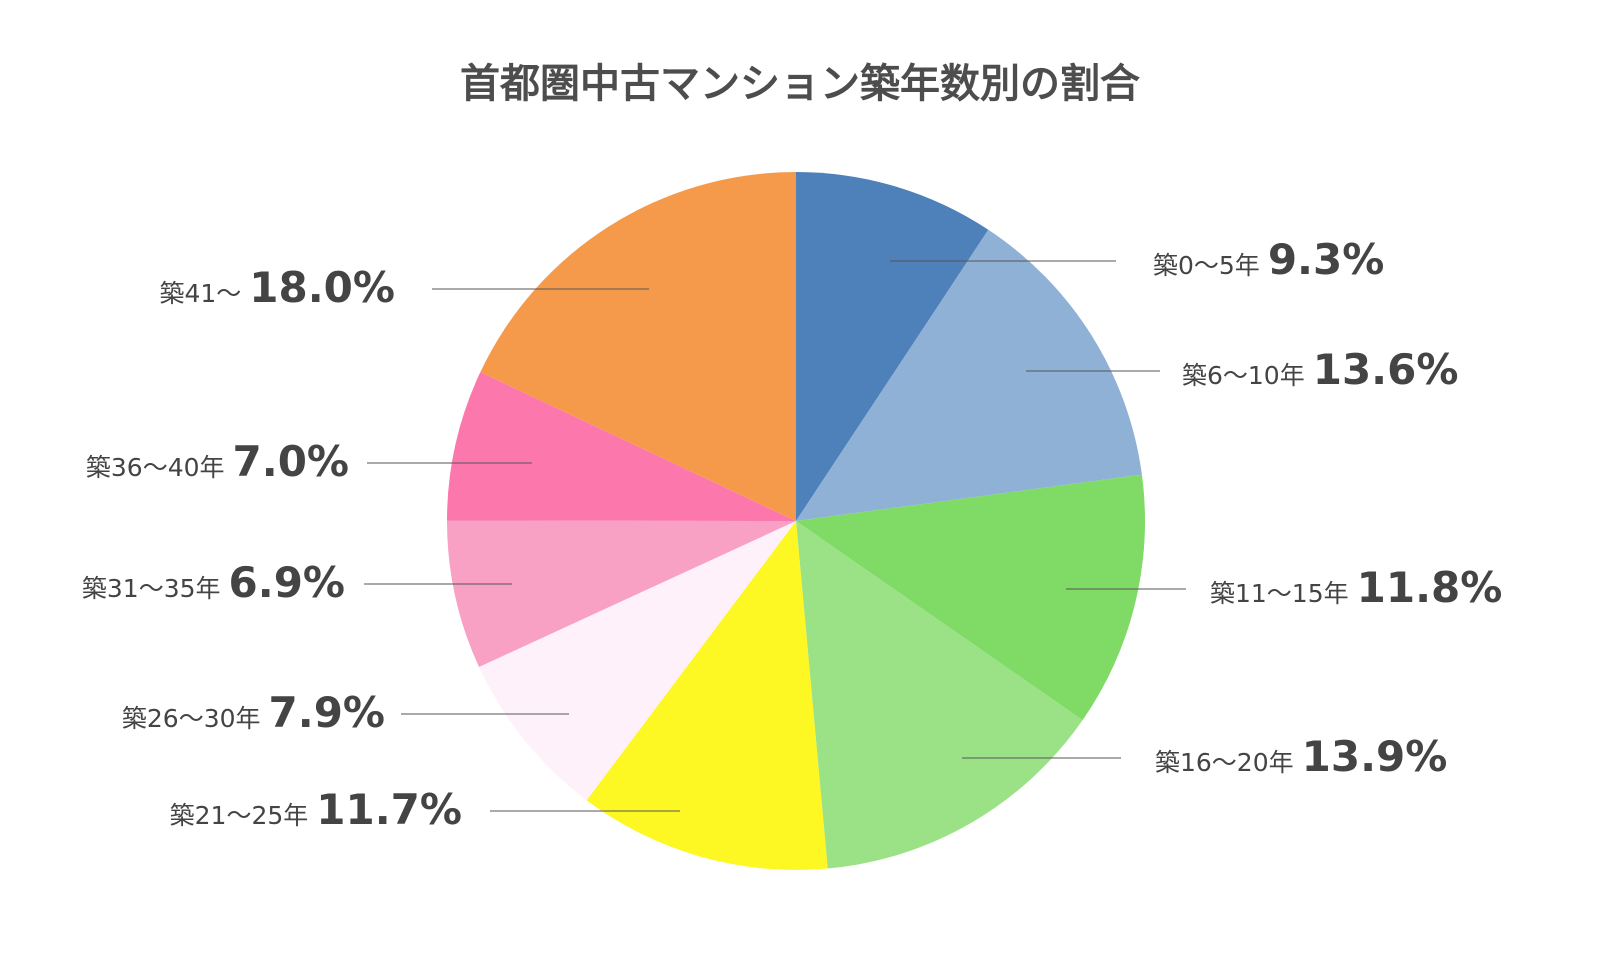 The image size is (1601, 970). I want to click on value-label-6-10: 13.6%, so click(1386, 369).